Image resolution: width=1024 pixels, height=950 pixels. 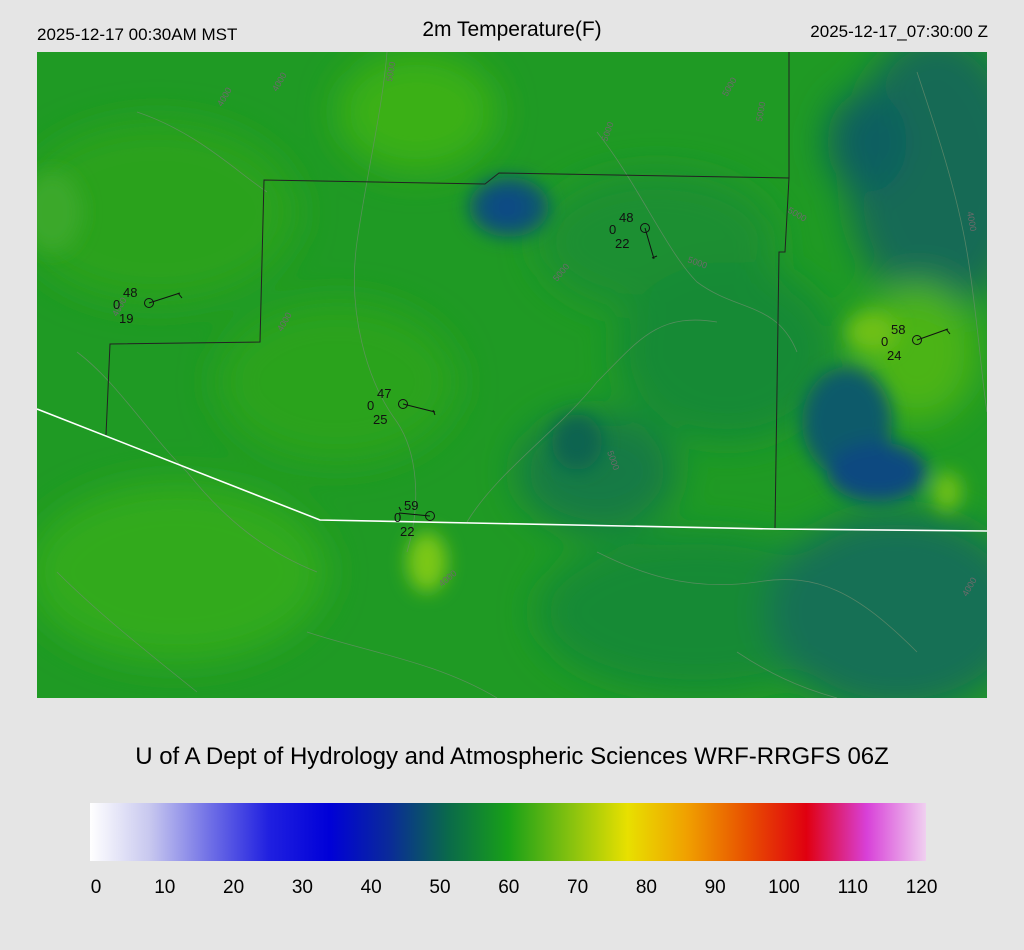 What do you see at coordinates (508, 832) in the screenshot?
I see `color-scale-bar` at bounding box center [508, 832].